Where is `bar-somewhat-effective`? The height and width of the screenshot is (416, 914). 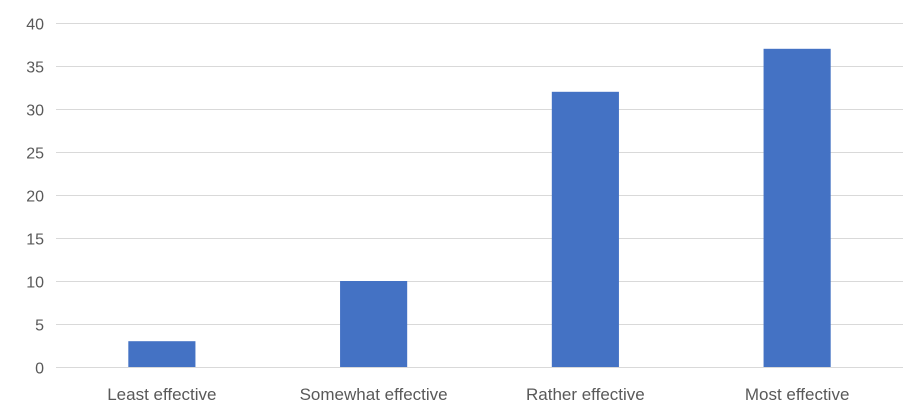
bar-somewhat-effective is located at coordinates (374, 324).